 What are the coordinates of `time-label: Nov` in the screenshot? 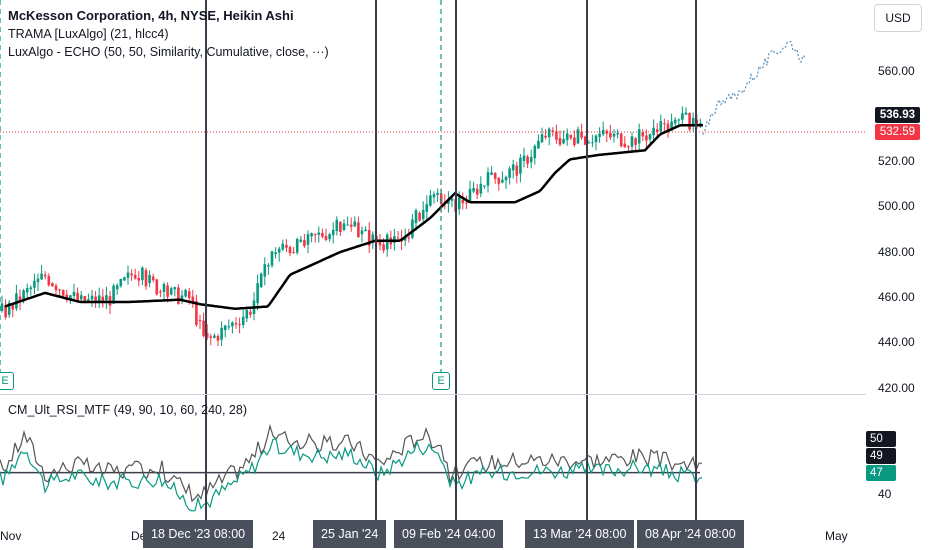 It's located at (11, 536).